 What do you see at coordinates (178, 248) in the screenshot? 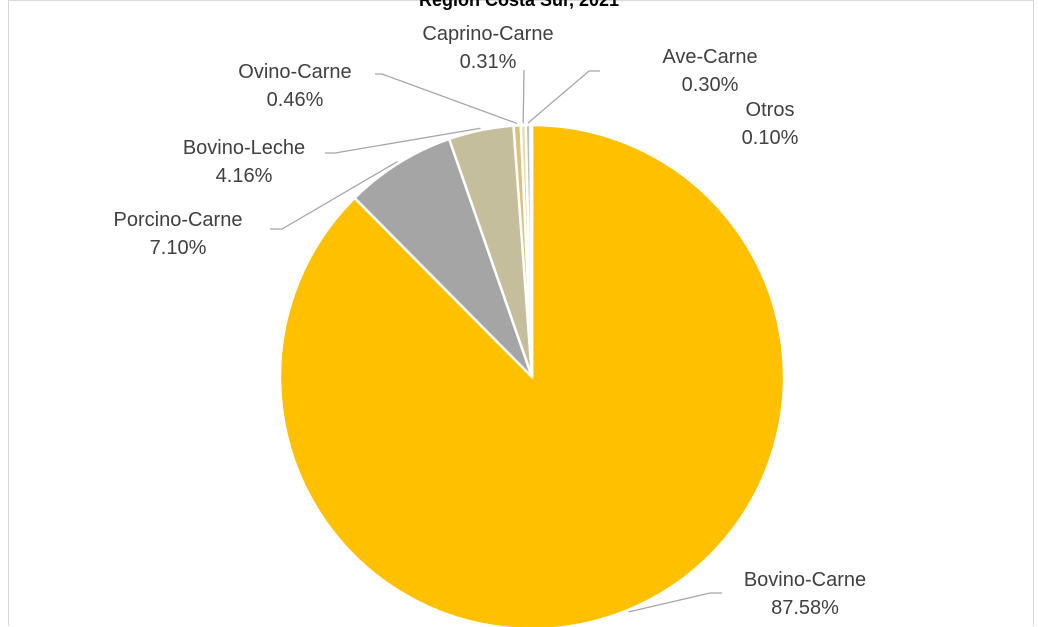
I see `slice-value-porcino-carne: 7.10%` at bounding box center [178, 248].